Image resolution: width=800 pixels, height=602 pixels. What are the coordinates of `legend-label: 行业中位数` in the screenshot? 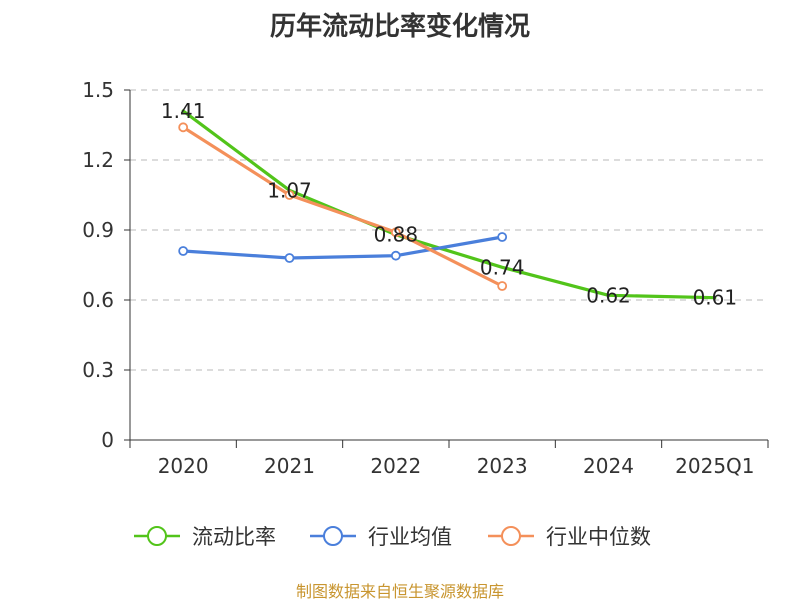 It's located at (598, 537).